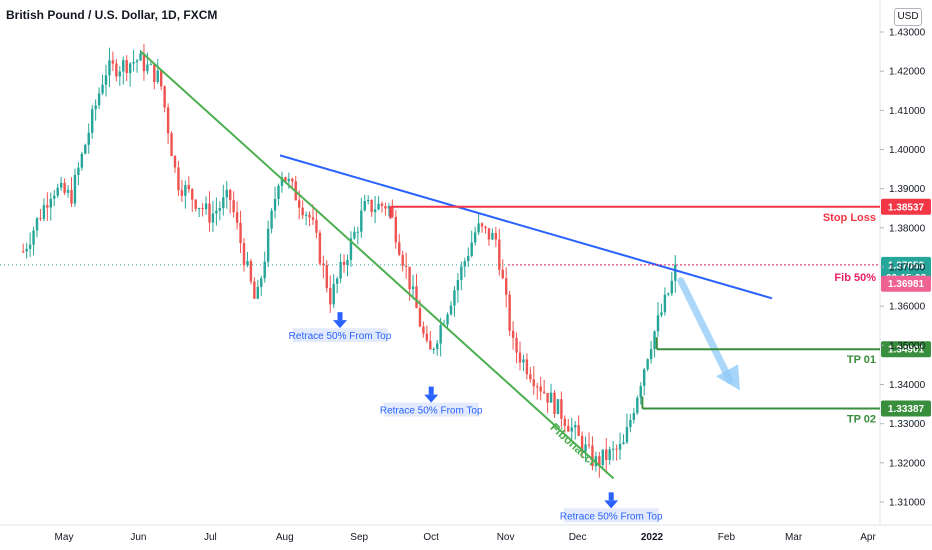 The image size is (932, 550). What do you see at coordinates (907, 228) in the screenshot?
I see `y-tick-label: 1.38000` at bounding box center [907, 228].